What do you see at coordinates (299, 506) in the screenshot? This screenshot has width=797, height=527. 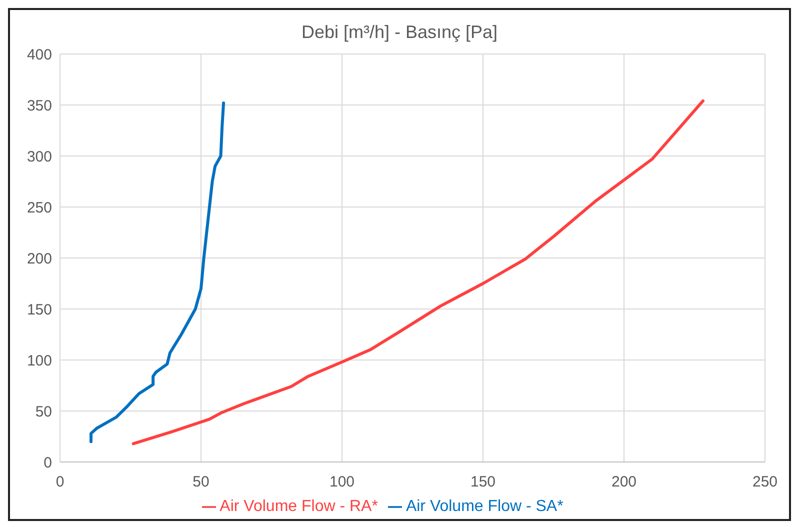 I see `legend-label: Air Volume Flow - RA*` at bounding box center [299, 506].